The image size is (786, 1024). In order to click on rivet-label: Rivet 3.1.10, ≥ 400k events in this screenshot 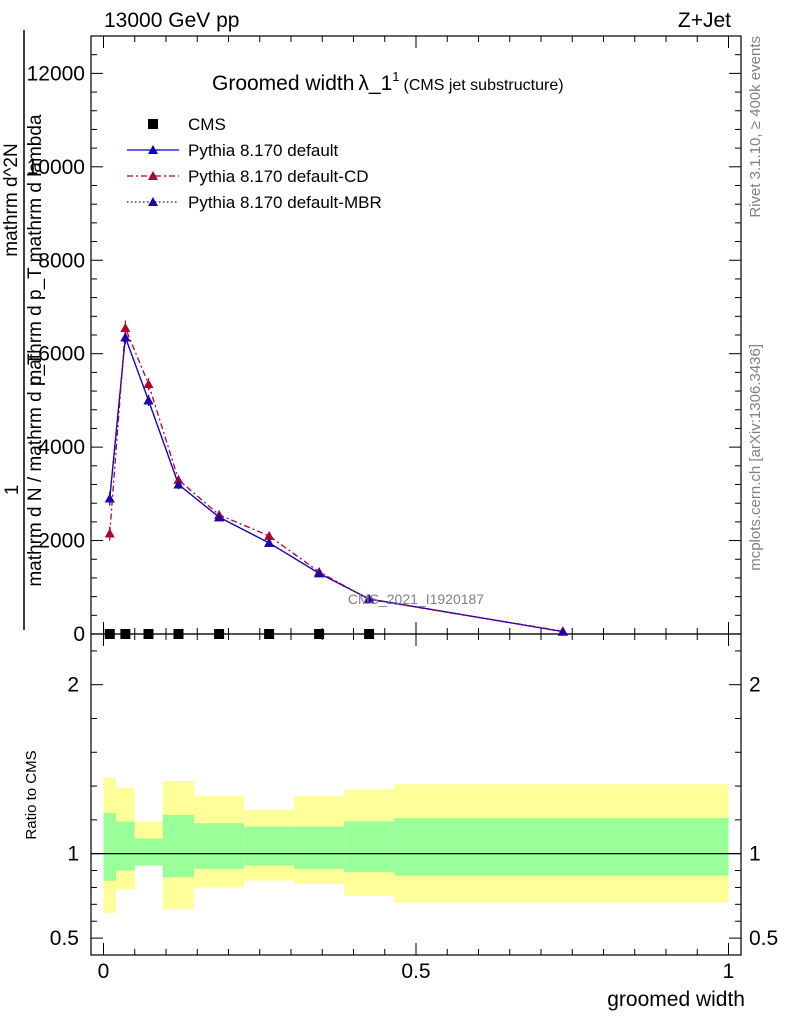, I will do `click(755, 127)`.